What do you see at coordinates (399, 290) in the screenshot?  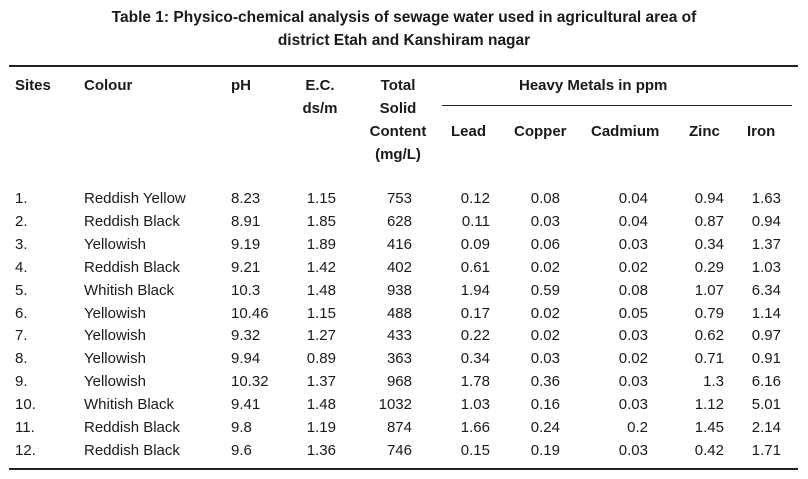 I see `tsc-cell: 938` at bounding box center [399, 290].